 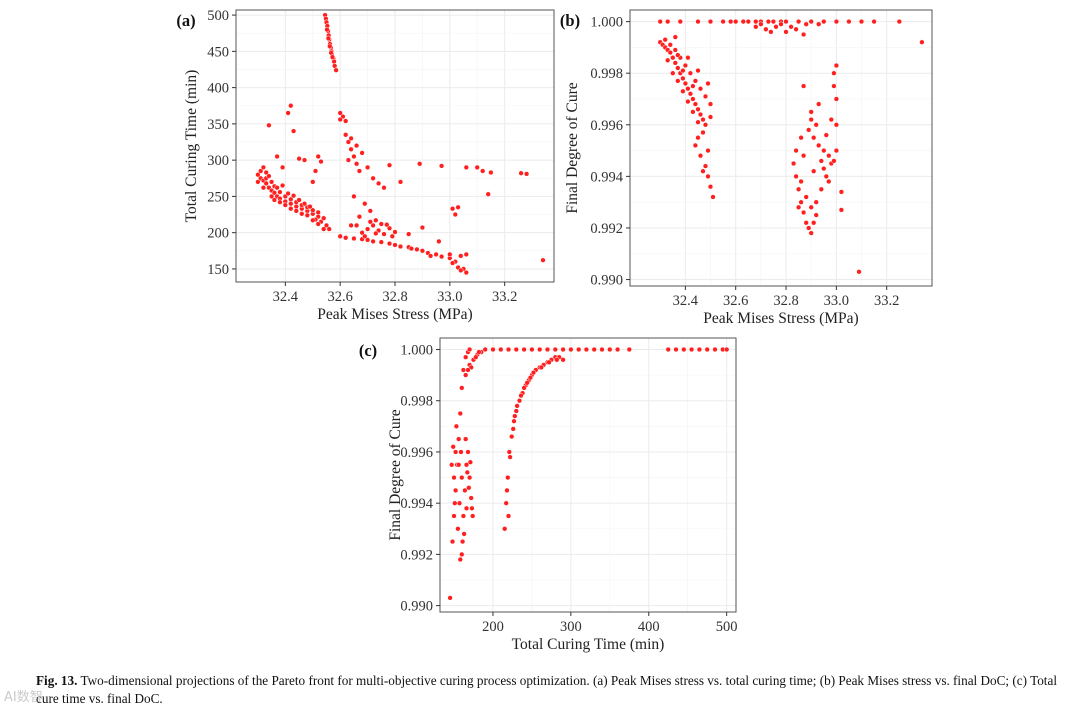 I want to click on x-tick-label: 500, so click(x=727, y=627).